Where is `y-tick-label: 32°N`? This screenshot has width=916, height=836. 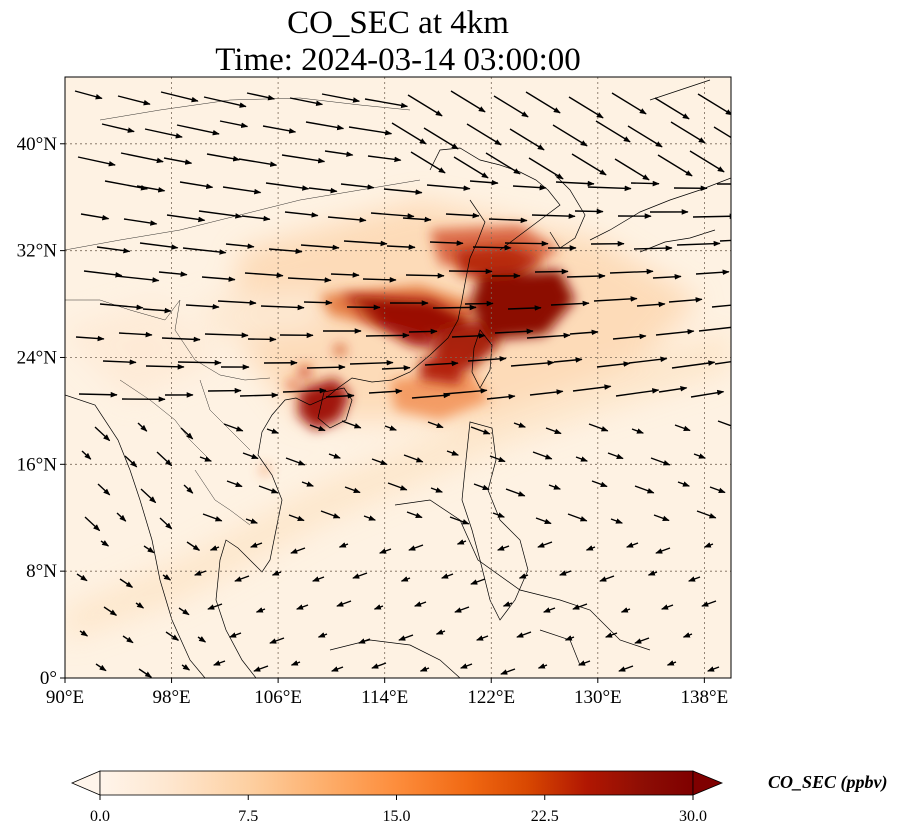 y-tick-label: 32°N is located at coordinates (37, 251).